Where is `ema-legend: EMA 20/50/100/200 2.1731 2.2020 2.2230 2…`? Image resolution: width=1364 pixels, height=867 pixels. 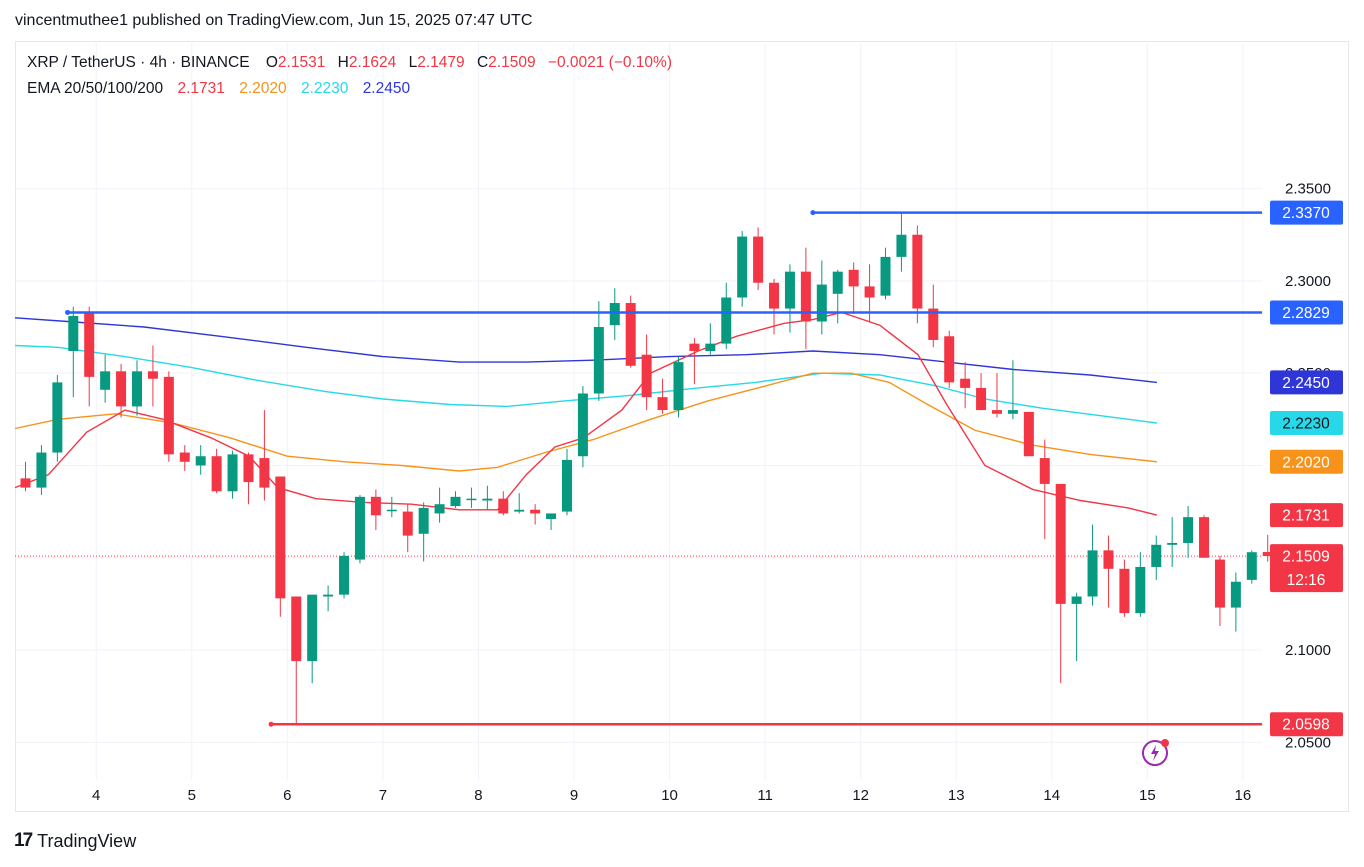 ema-legend: EMA 20/50/100/200 2.1731 2.2020 2.2230 2… is located at coordinates (218, 89).